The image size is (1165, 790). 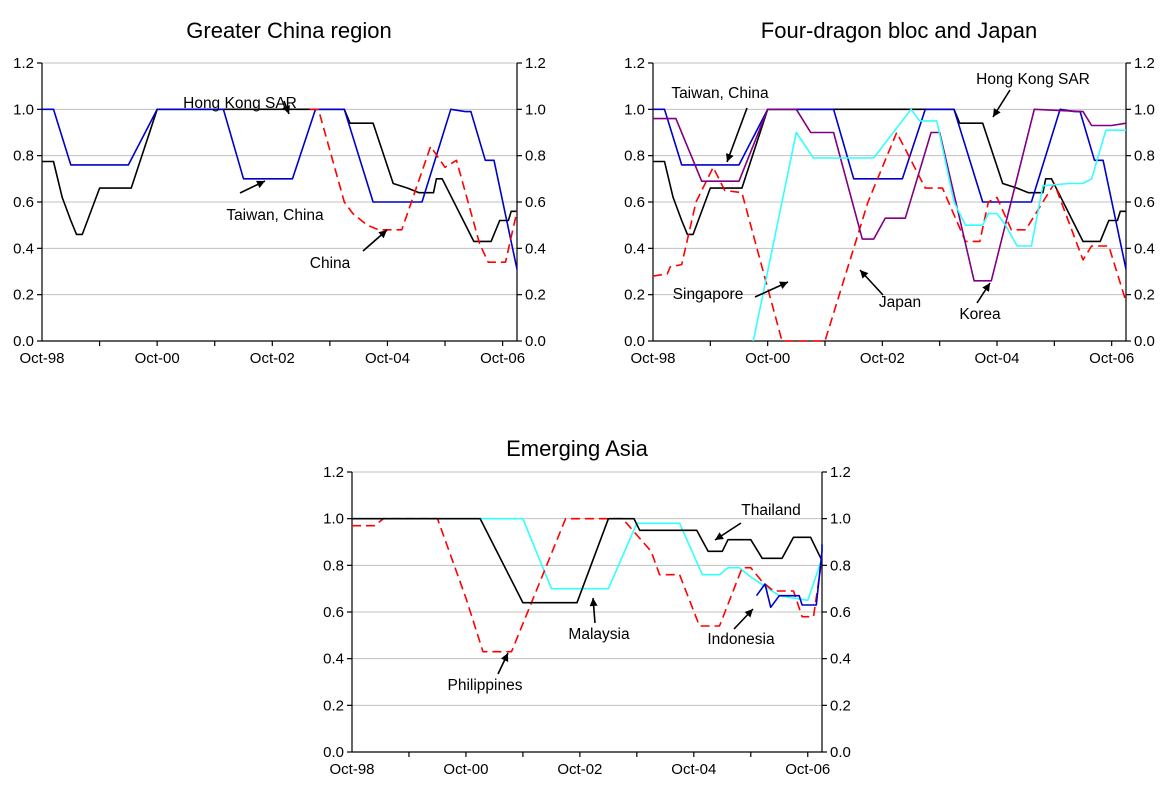 I want to click on annotation-china: China, so click(x=330, y=263).